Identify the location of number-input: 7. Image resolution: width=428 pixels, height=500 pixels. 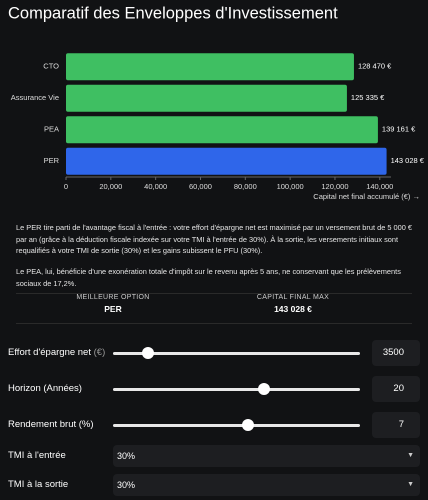
(396, 425).